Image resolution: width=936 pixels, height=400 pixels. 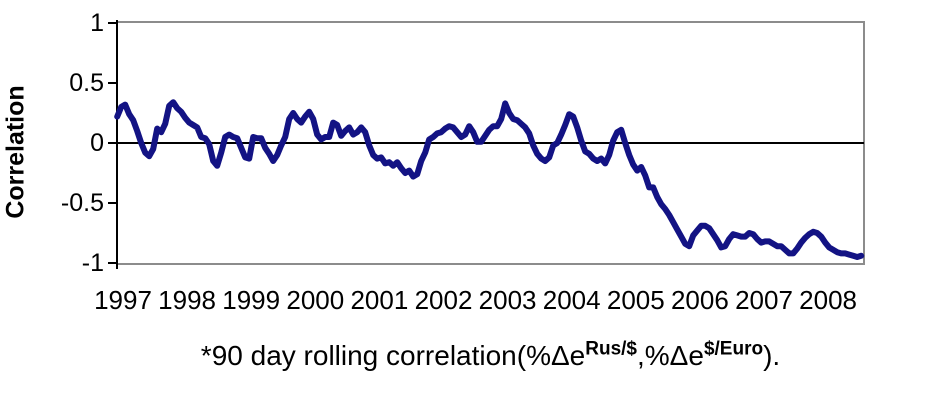 I want to click on y-tick-label: 1, so click(x=97, y=23).